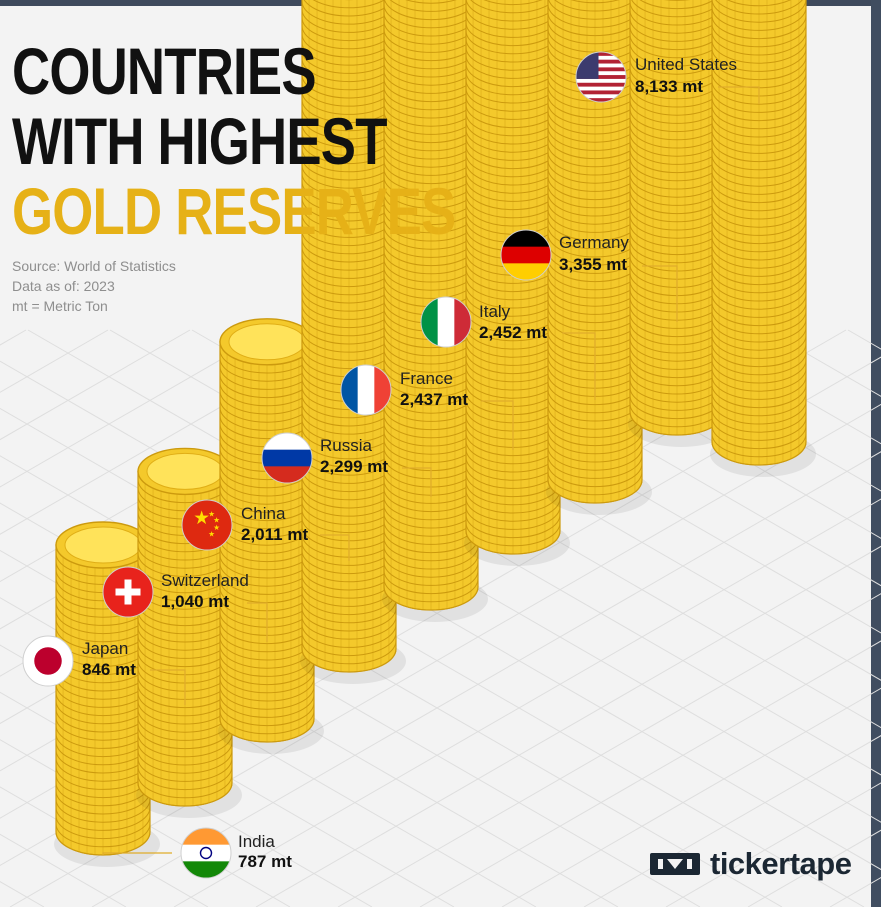 The image size is (881, 907). I want to click on country-name: Russia, so click(346, 445).